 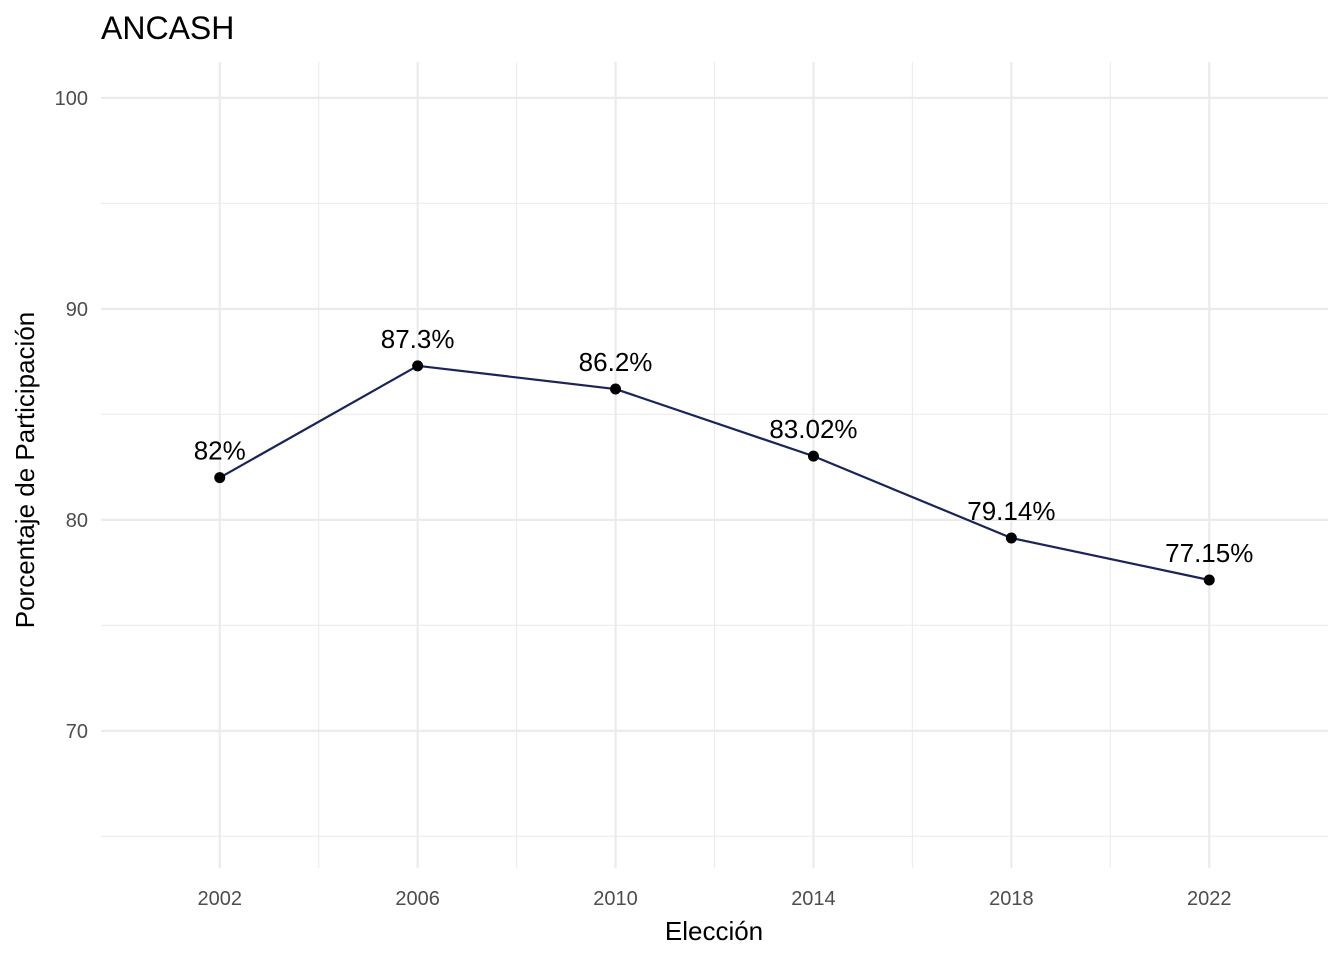 What do you see at coordinates (813, 429) in the screenshot?
I see `data-label: 83.02%` at bounding box center [813, 429].